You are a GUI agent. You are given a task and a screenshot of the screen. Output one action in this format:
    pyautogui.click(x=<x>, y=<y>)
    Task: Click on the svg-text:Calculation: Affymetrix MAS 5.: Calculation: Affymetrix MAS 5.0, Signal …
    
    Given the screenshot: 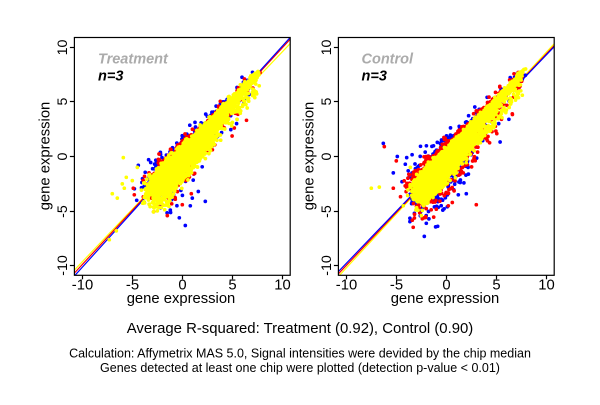 What is the action you would take?
    pyautogui.click(x=300, y=353)
    